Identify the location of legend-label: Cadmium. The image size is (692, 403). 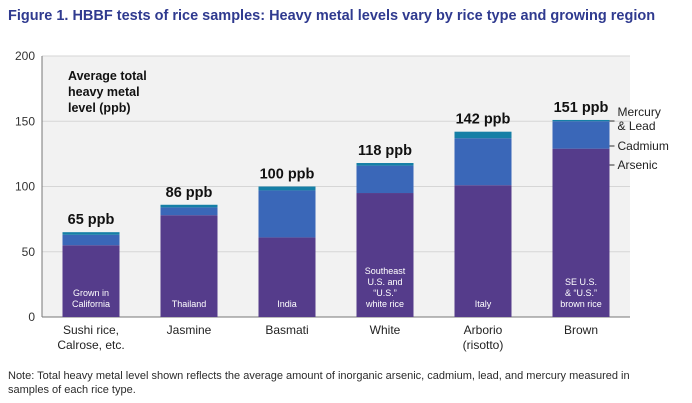
(643, 146).